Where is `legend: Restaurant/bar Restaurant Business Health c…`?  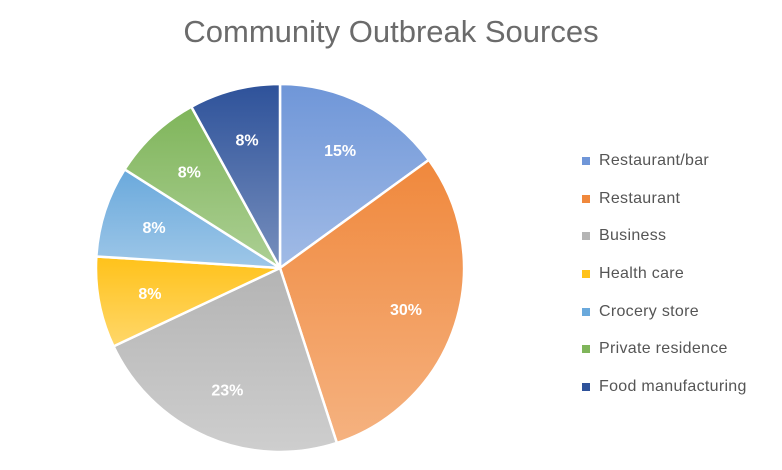 legend: Restaurant/bar Restaurant Business Health c… is located at coordinates (664, 274).